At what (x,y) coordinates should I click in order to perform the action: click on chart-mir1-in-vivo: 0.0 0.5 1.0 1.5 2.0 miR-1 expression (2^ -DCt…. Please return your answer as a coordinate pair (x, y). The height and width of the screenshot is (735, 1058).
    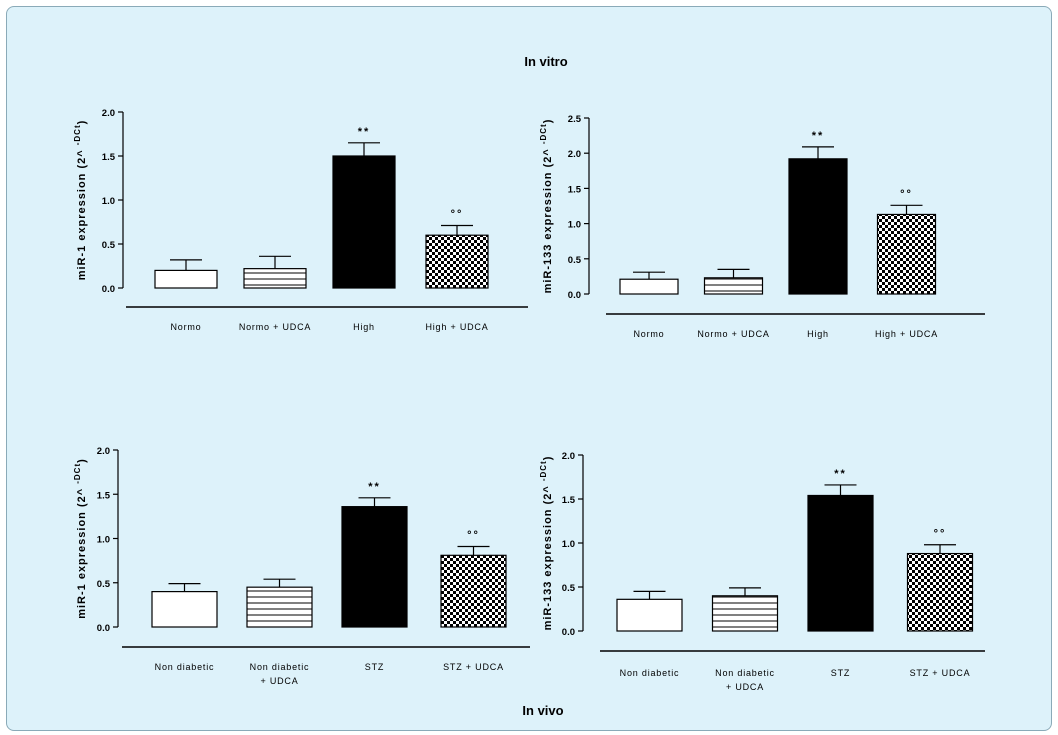
    Looking at the image, I should click on (301, 566).